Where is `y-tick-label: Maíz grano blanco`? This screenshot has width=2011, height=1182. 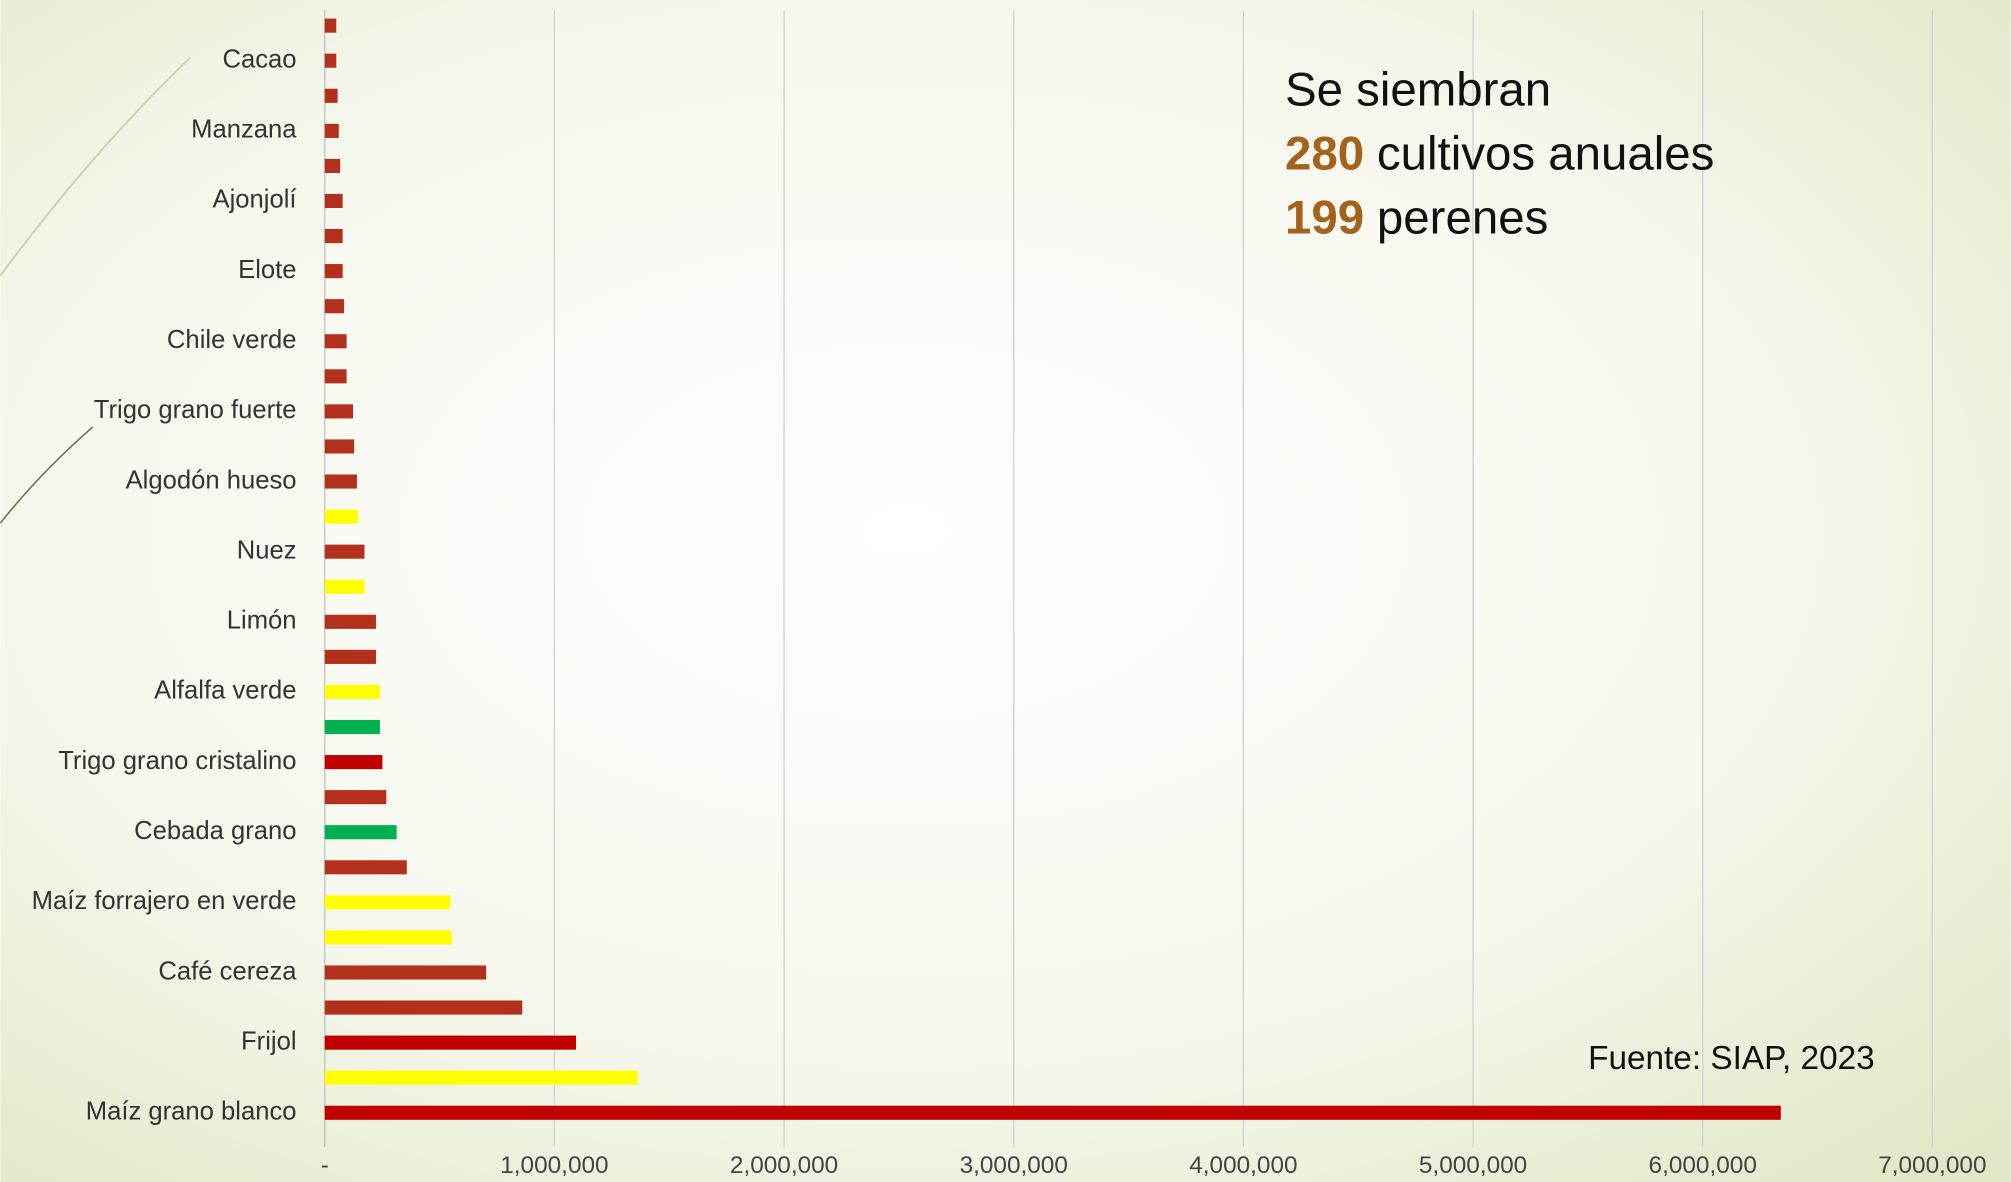 y-tick-label: Maíz grano blanco is located at coordinates (191, 1112).